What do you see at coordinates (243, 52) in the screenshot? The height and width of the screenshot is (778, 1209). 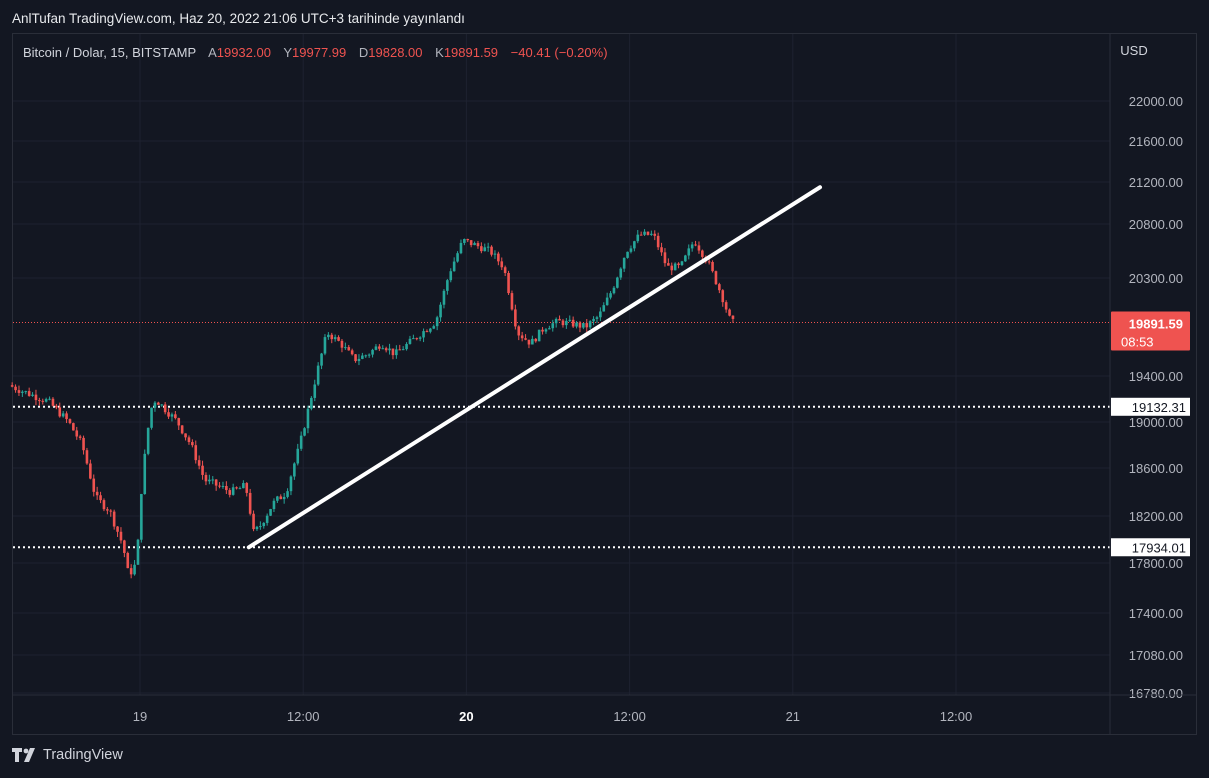 I see `open-value: 19932.00` at bounding box center [243, 52].